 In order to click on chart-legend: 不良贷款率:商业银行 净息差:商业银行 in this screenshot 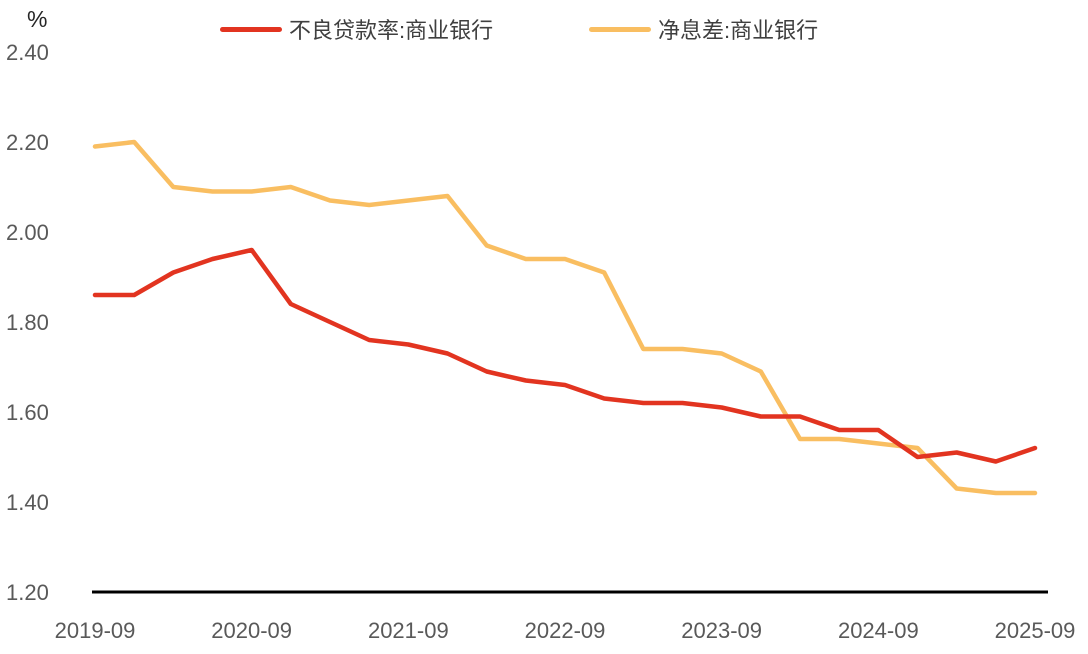, I will do `click(544, 29)`.